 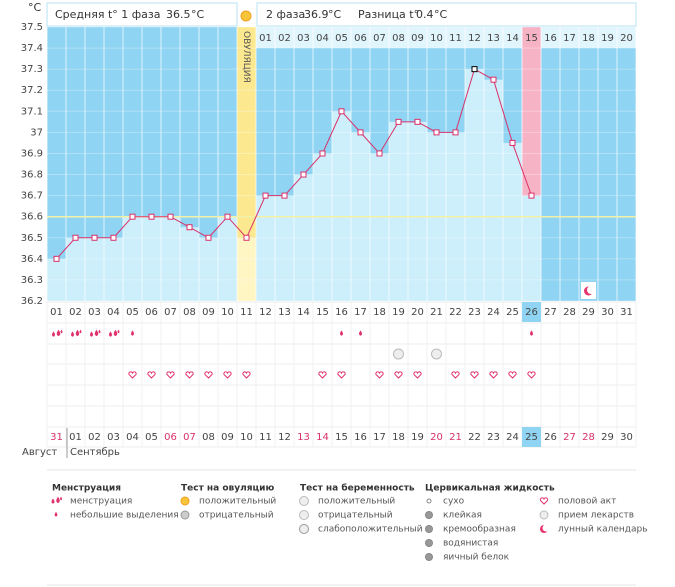 What do you see at coordinates (32, 301) in the screenshot?
I see `y-tick-label: 36.2` at bounding box center [32, 301].